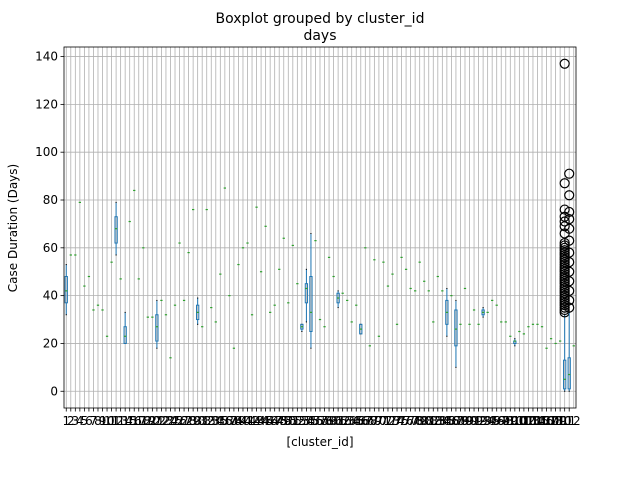 This screenshot has width=640, height=480. Describe the element at coordinates (49, 224) in the screenshot. I see `y-axis: 0 20 40 60 80 100 120 140` at that location.